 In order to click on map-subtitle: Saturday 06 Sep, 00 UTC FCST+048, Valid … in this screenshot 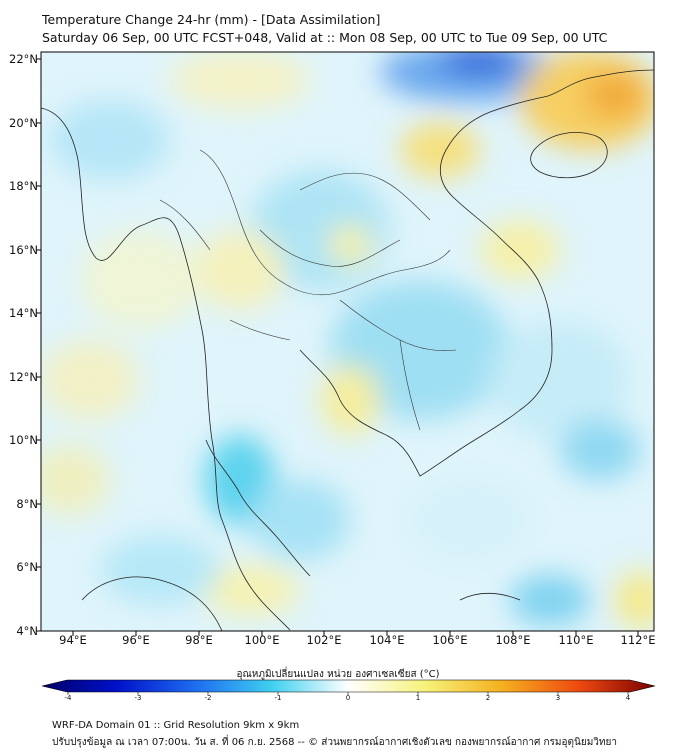, I will do `click(325, 37)`.